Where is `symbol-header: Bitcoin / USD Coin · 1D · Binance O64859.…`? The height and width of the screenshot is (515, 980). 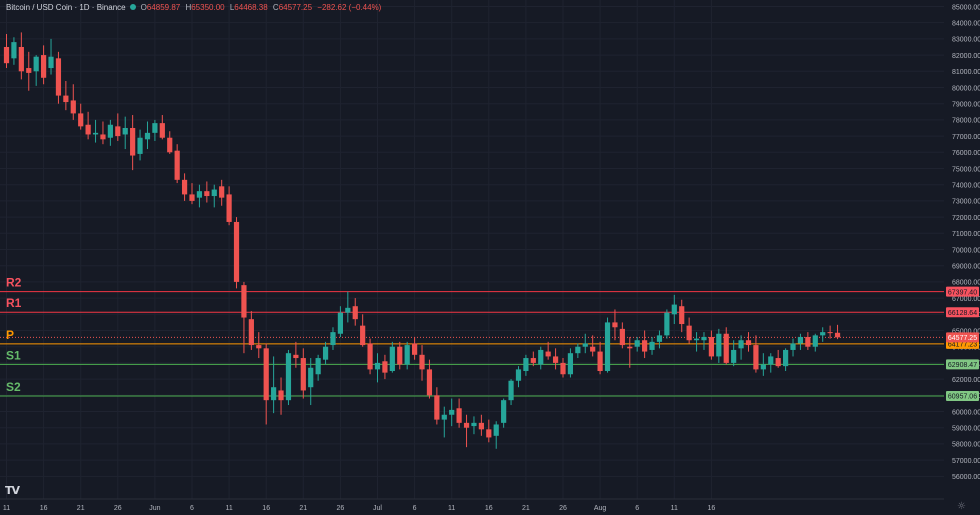
symbol-header: Bitcoin / USD Coin · 1D · Binance O64859.… is located at coordinates (195, 7).